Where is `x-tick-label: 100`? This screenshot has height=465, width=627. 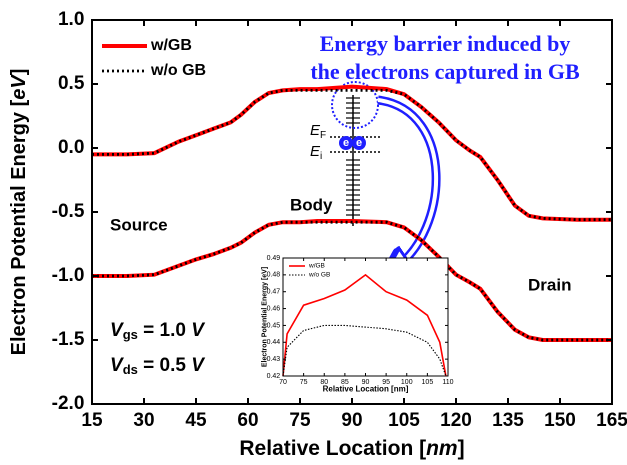
x-tick-label: 100 is located at coordinates (407, 382).